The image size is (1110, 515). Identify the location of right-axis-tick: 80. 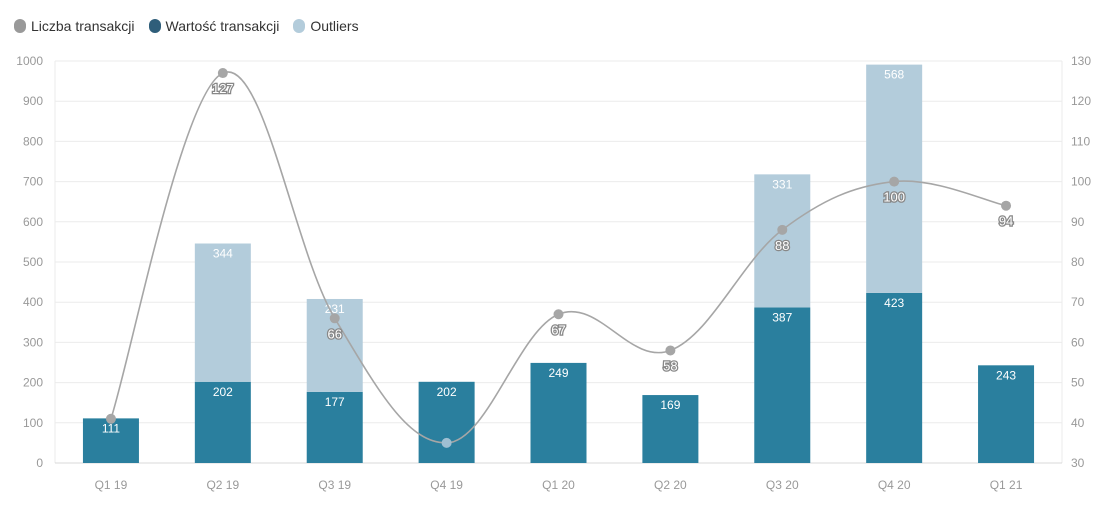
(1078, 262).